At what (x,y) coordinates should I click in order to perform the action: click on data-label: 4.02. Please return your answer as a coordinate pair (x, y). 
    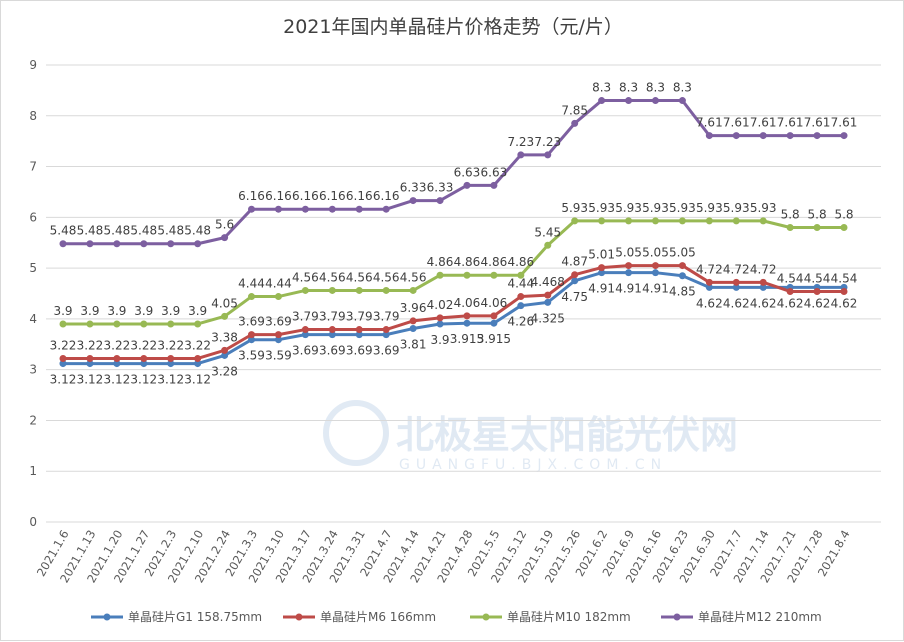
    Looking at the image, I should click on (440, 305).